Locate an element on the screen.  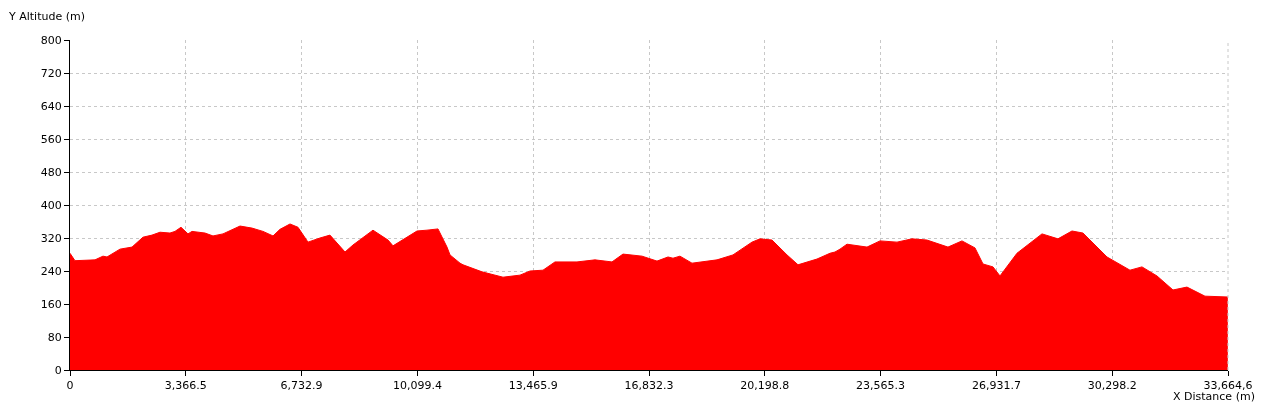
y-tick-label: 240 is located at coordinates (51, 271).